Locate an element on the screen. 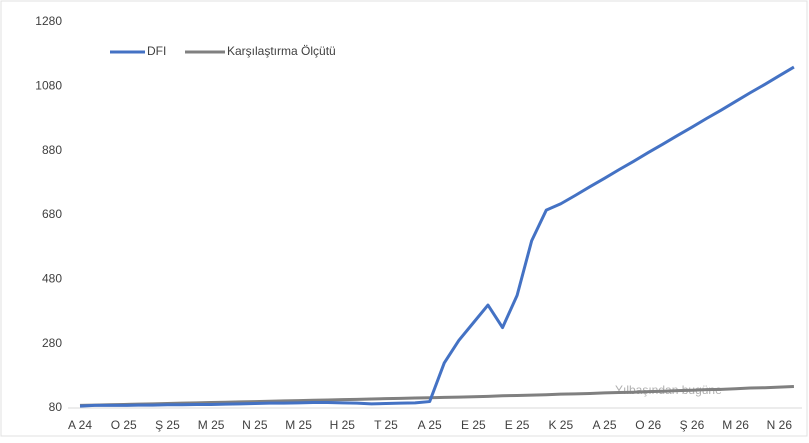 The image size is (809, 443). y-tick-label: 880 is located at coordinates (52, 150).